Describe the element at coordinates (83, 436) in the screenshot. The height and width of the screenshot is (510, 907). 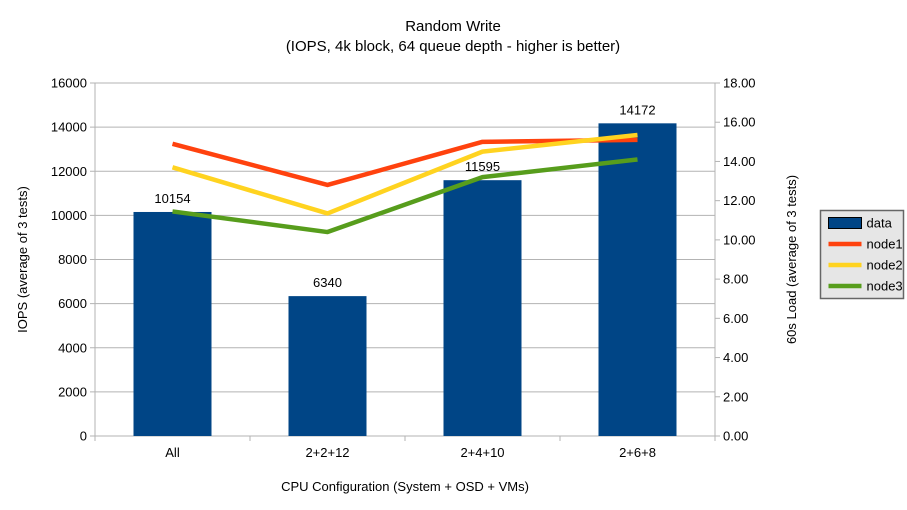
I see `left-axis-tick-label: 0` at that location.